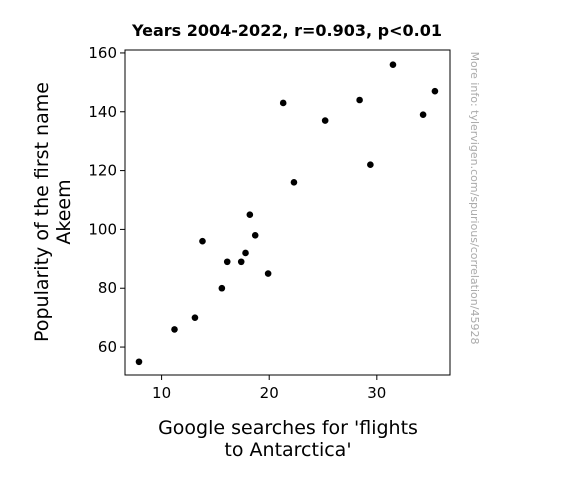  I want to click on y-axis: 60 80 100 120 140 160, so click(106, 200).